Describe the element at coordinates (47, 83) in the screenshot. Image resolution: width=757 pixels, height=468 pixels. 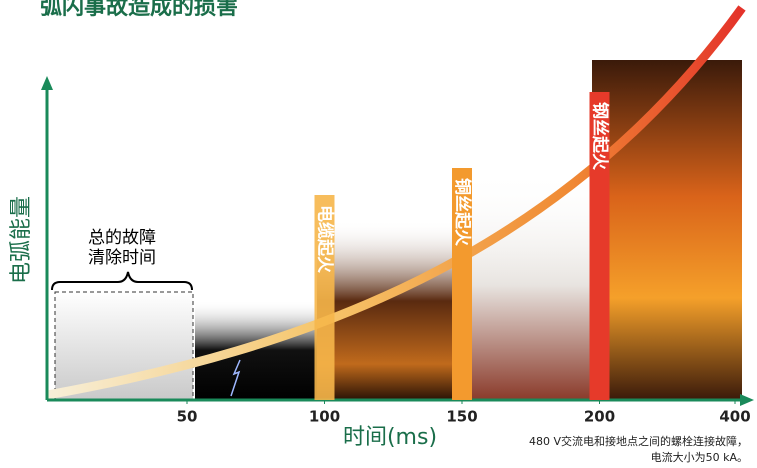
I see `y-arrow` at that location.